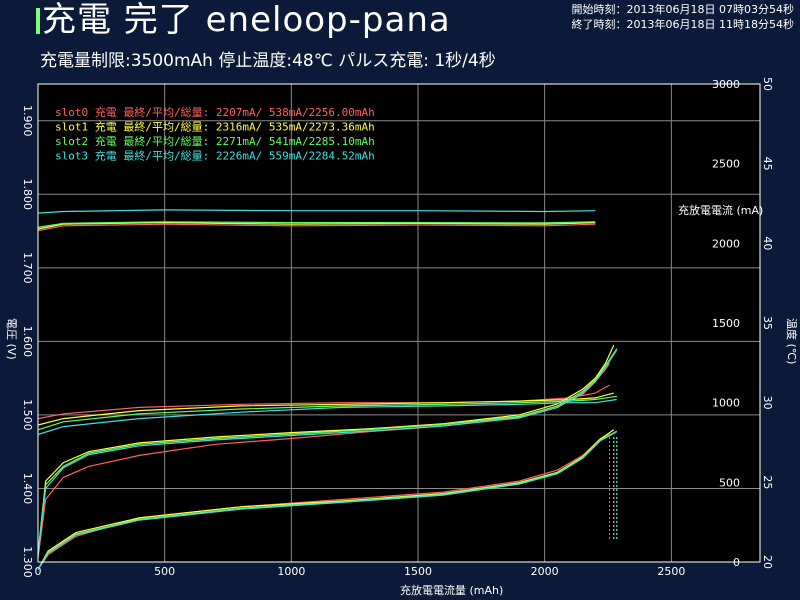 The width and height of the screenshot is (800, 600). What do you see at coordinates (767, 562) in the screenshot?
I see `temp-tick-label: 20` at bounding box center [767, 562].